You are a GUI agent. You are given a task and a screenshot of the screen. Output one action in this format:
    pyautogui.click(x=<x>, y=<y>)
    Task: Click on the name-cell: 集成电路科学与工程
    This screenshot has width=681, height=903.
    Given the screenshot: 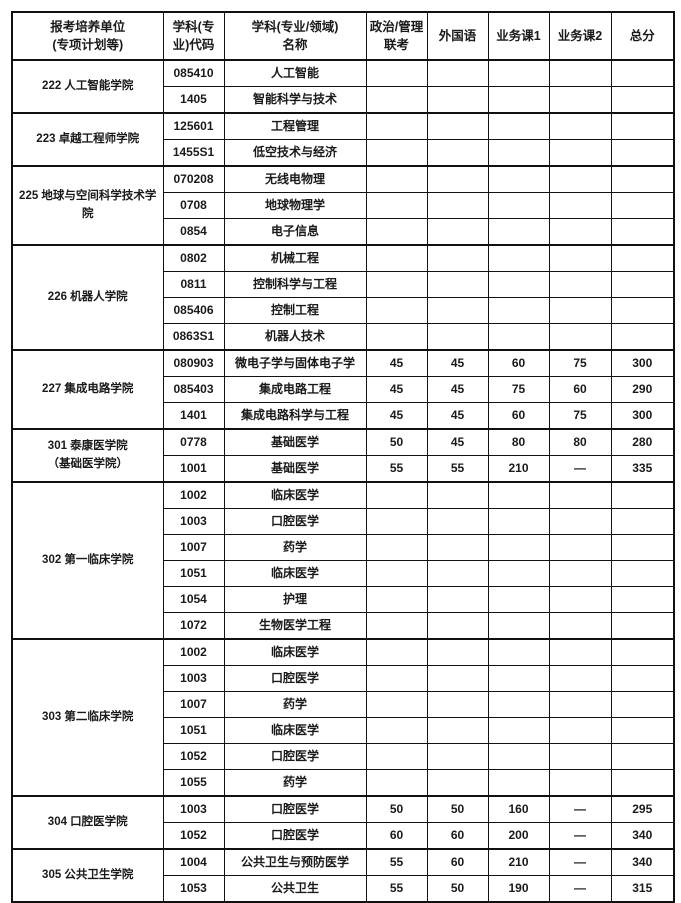 What is the action you would take?
    pyautogui.click(x=295, y=416)
    